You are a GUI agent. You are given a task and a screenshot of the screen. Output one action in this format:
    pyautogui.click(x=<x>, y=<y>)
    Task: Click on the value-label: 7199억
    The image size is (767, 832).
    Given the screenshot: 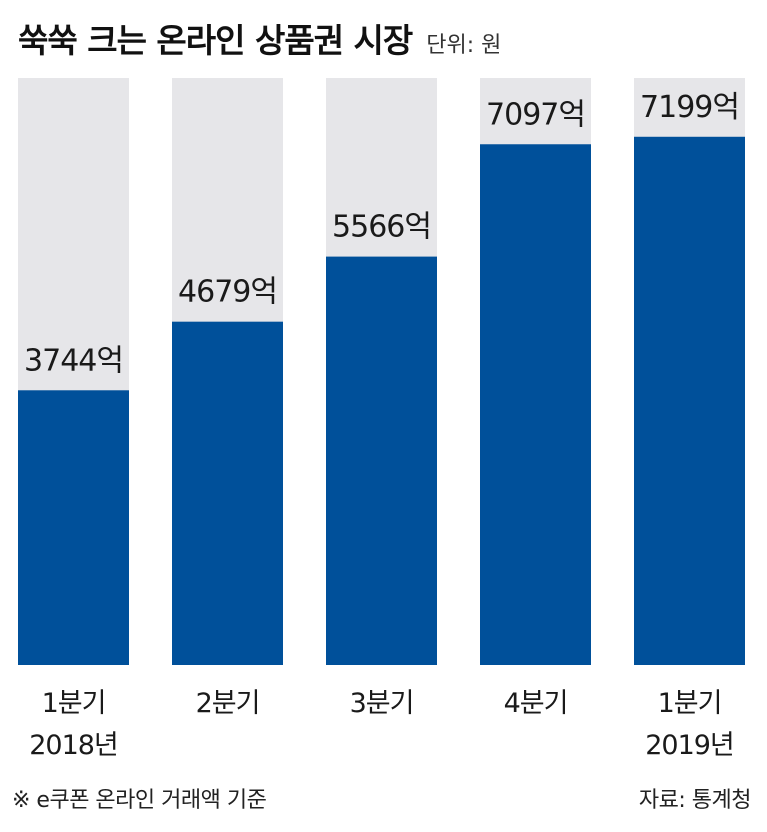 What is the action you would take?
    pyautogui.click(x=689, y=107)
    